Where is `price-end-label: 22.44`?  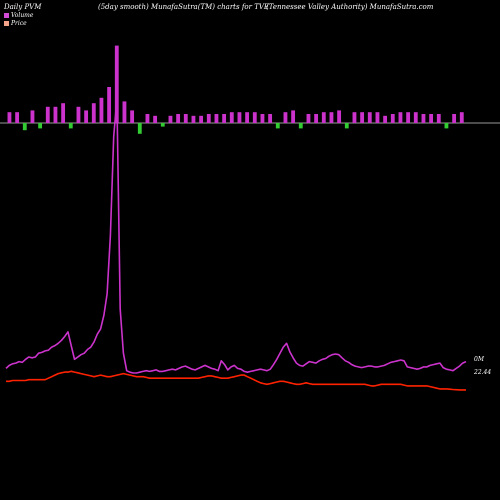
price-end-label: 22.44 is located at coordinates (482, 372).